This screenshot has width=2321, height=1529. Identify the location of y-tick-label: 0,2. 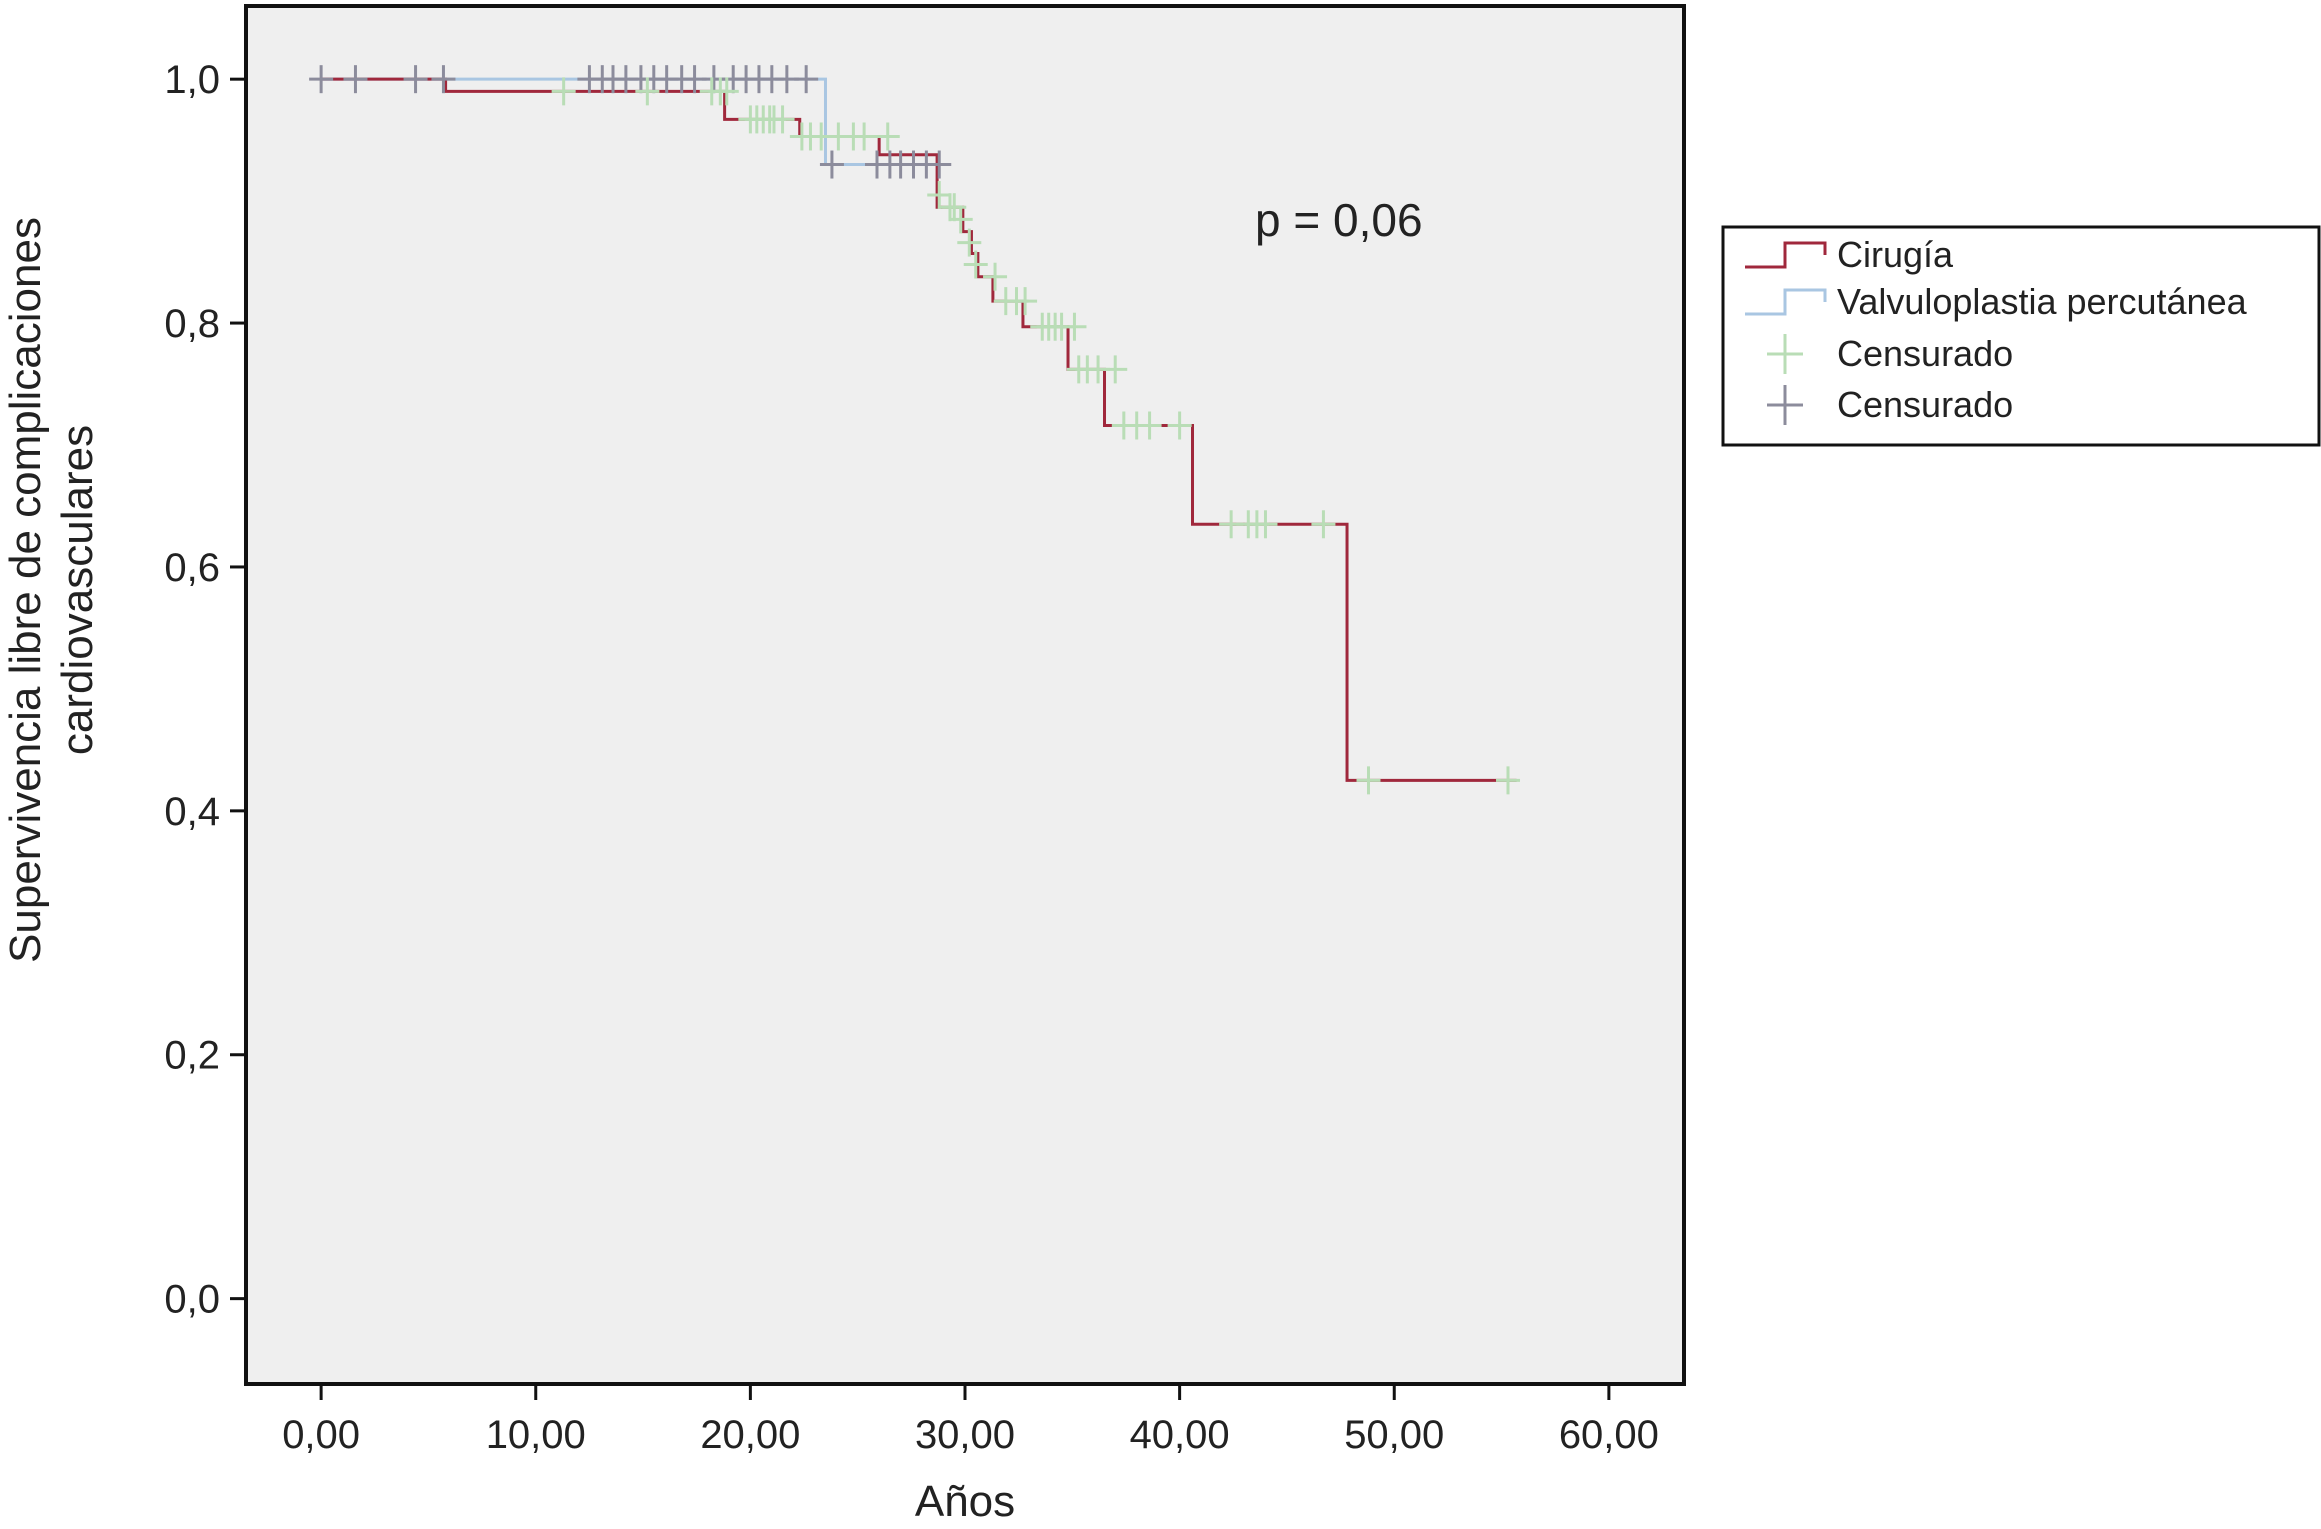
(192, 1056).